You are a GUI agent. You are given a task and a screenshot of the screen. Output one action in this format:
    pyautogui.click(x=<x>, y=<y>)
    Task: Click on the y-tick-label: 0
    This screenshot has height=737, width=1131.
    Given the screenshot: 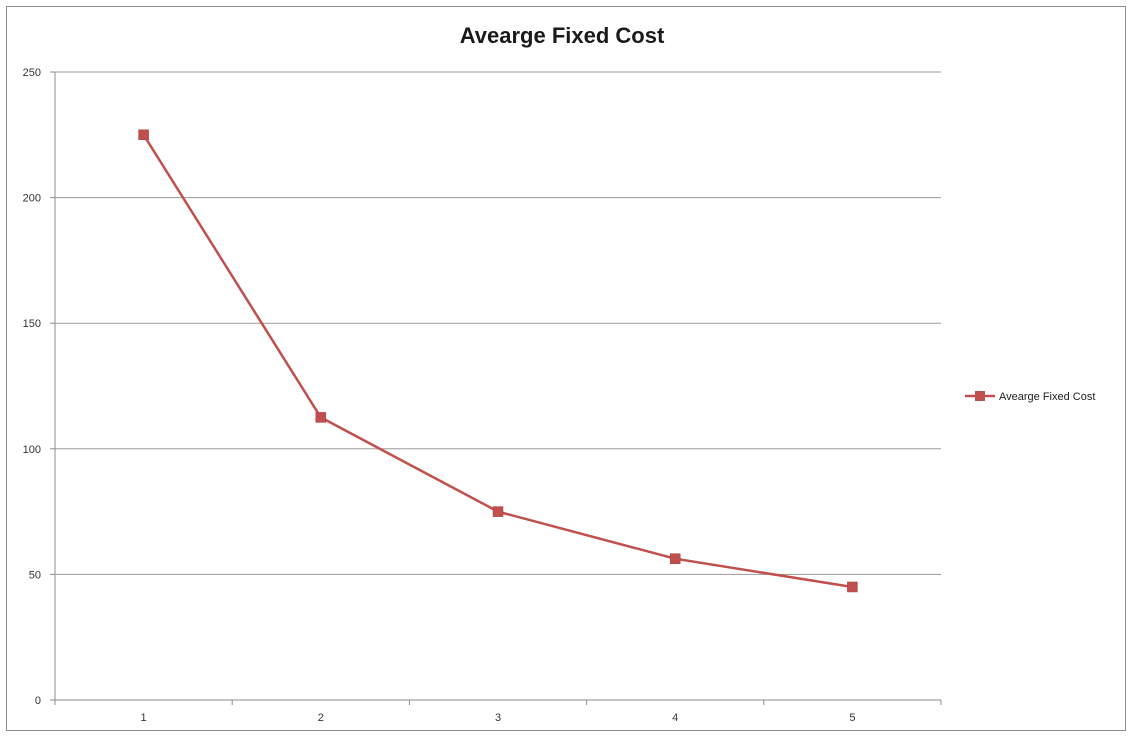 What is the action you would take?
    pyautogui.click(x=38, y=701)
    